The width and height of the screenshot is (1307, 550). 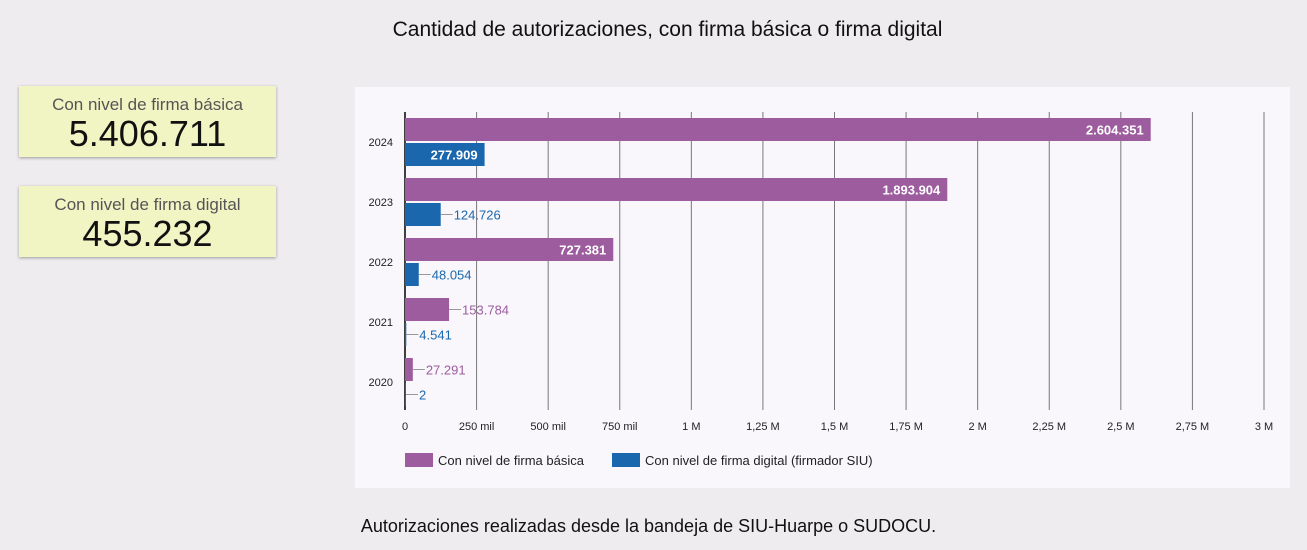 What do you see at coordinates (547, 427) in the screenshot?
I see `x-tick-label: 500 mil` at bounding box center [547, 427].